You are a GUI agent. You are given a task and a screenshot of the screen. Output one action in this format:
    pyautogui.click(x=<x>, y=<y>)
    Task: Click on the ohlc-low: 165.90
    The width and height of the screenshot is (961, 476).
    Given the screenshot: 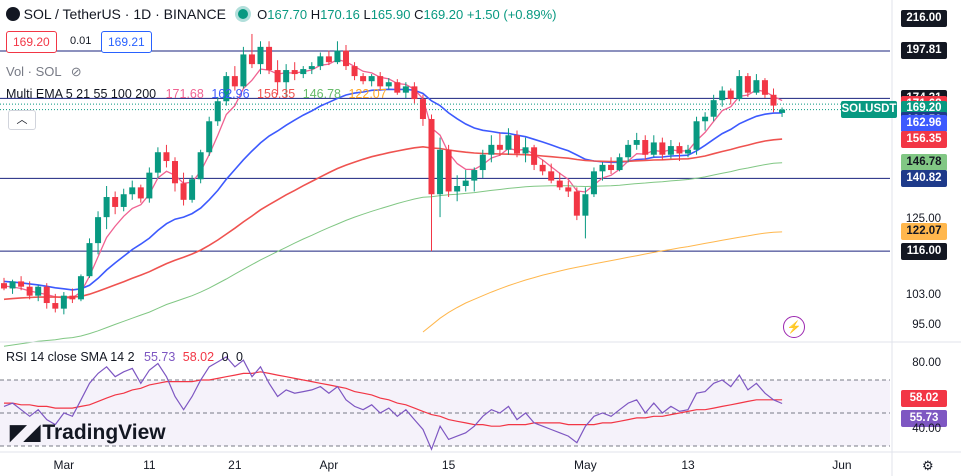 What is the action you would take?
    pyautogui.click(x=390, y=14)
    